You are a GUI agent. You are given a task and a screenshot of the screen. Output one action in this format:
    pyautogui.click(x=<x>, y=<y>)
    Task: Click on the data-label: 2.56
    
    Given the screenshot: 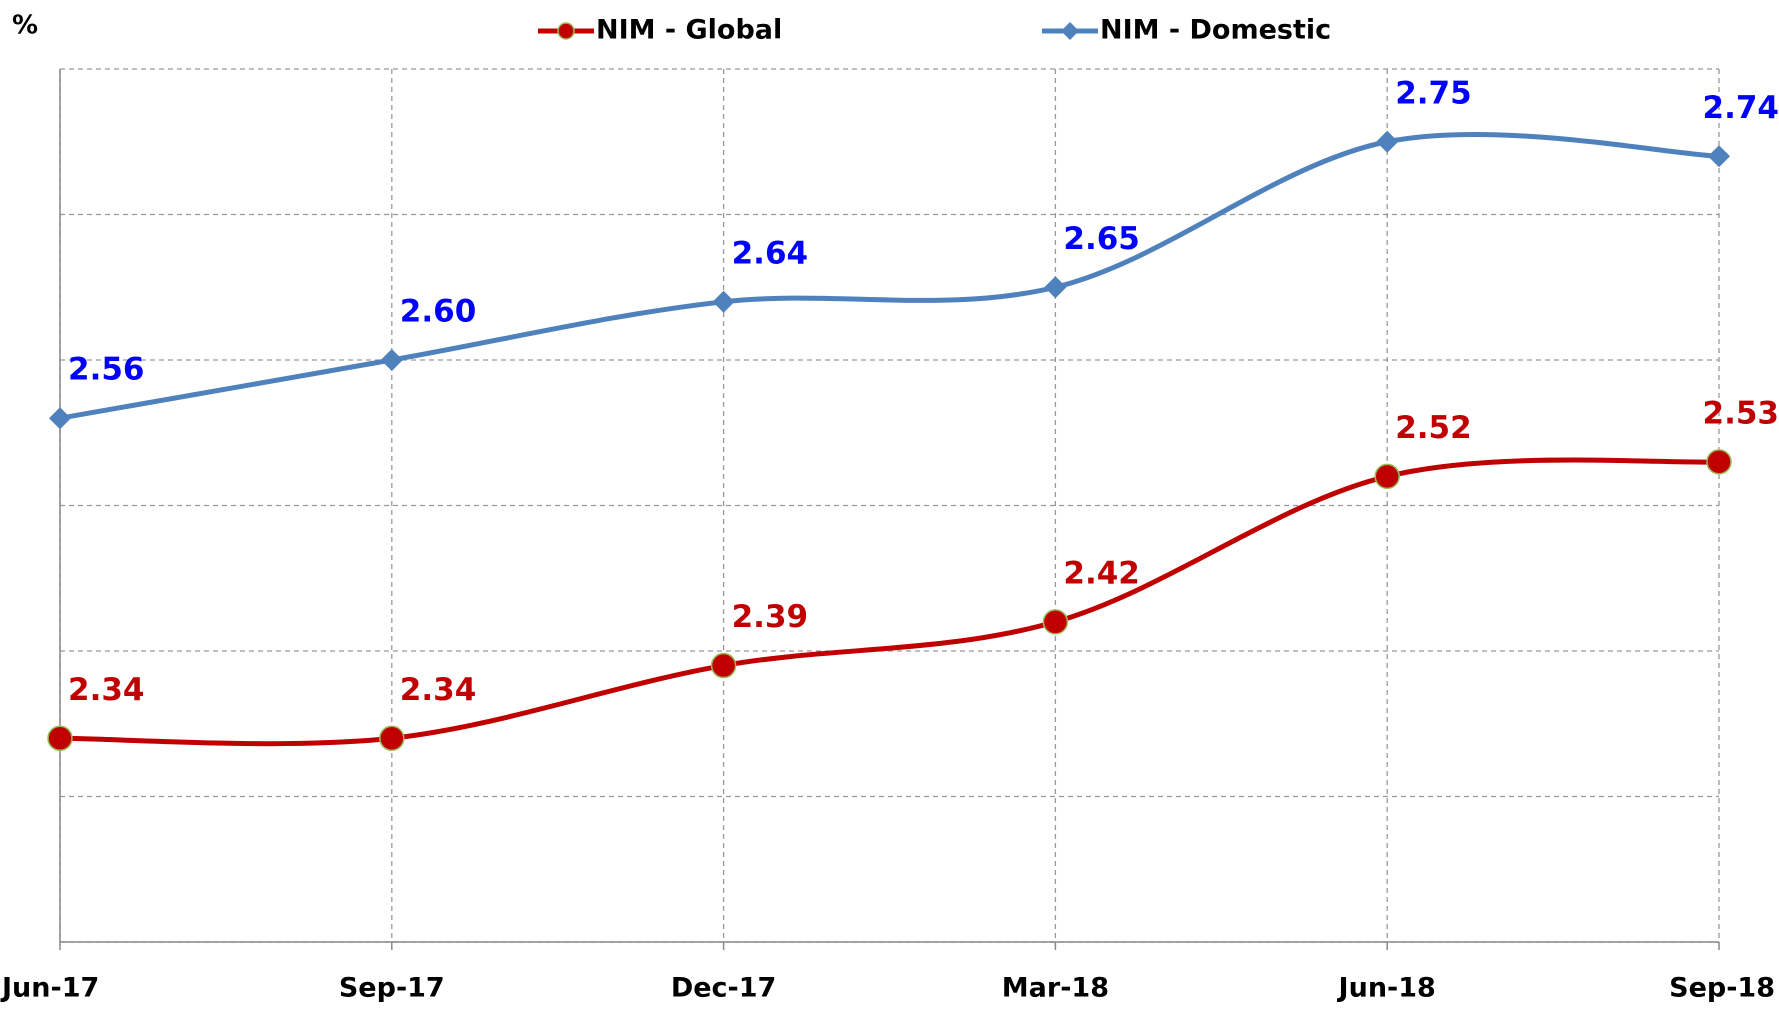 What is the action you would take?
    pyautogui.click(x=106, y=370)
    